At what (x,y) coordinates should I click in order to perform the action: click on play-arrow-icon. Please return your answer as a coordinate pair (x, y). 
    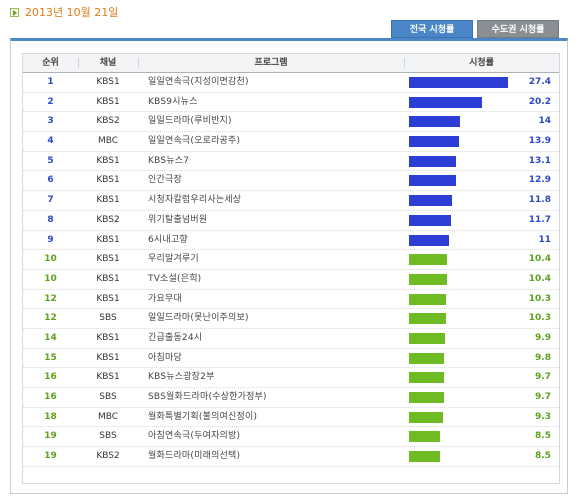
    Looking at the image, I should click on (14, 12).